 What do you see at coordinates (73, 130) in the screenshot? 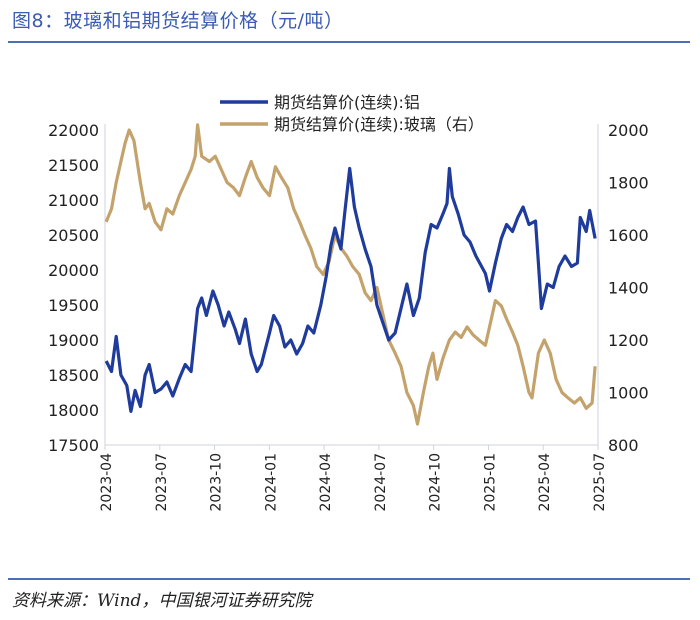
I see `left-tick-label: 22000` at bounding box center [73, 130].